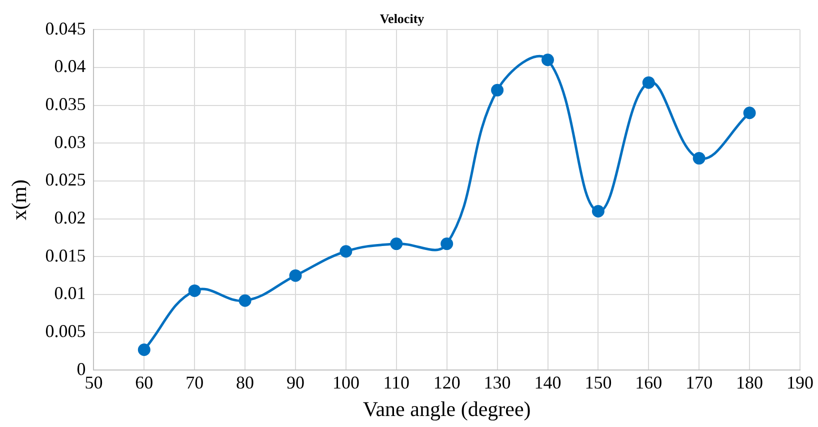  Describe the element at coordinates (70, 218) in the screenshot. I see `y-tick-label: 0.02` at that location.